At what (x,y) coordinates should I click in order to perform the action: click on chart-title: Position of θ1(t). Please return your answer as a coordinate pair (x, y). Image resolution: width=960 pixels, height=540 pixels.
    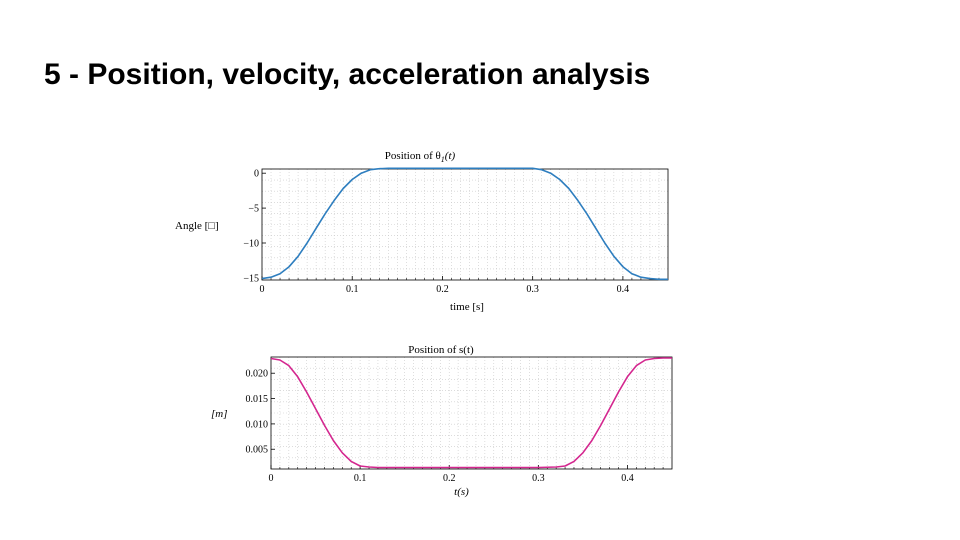
    Looking at the image, I should click on (420, 157).